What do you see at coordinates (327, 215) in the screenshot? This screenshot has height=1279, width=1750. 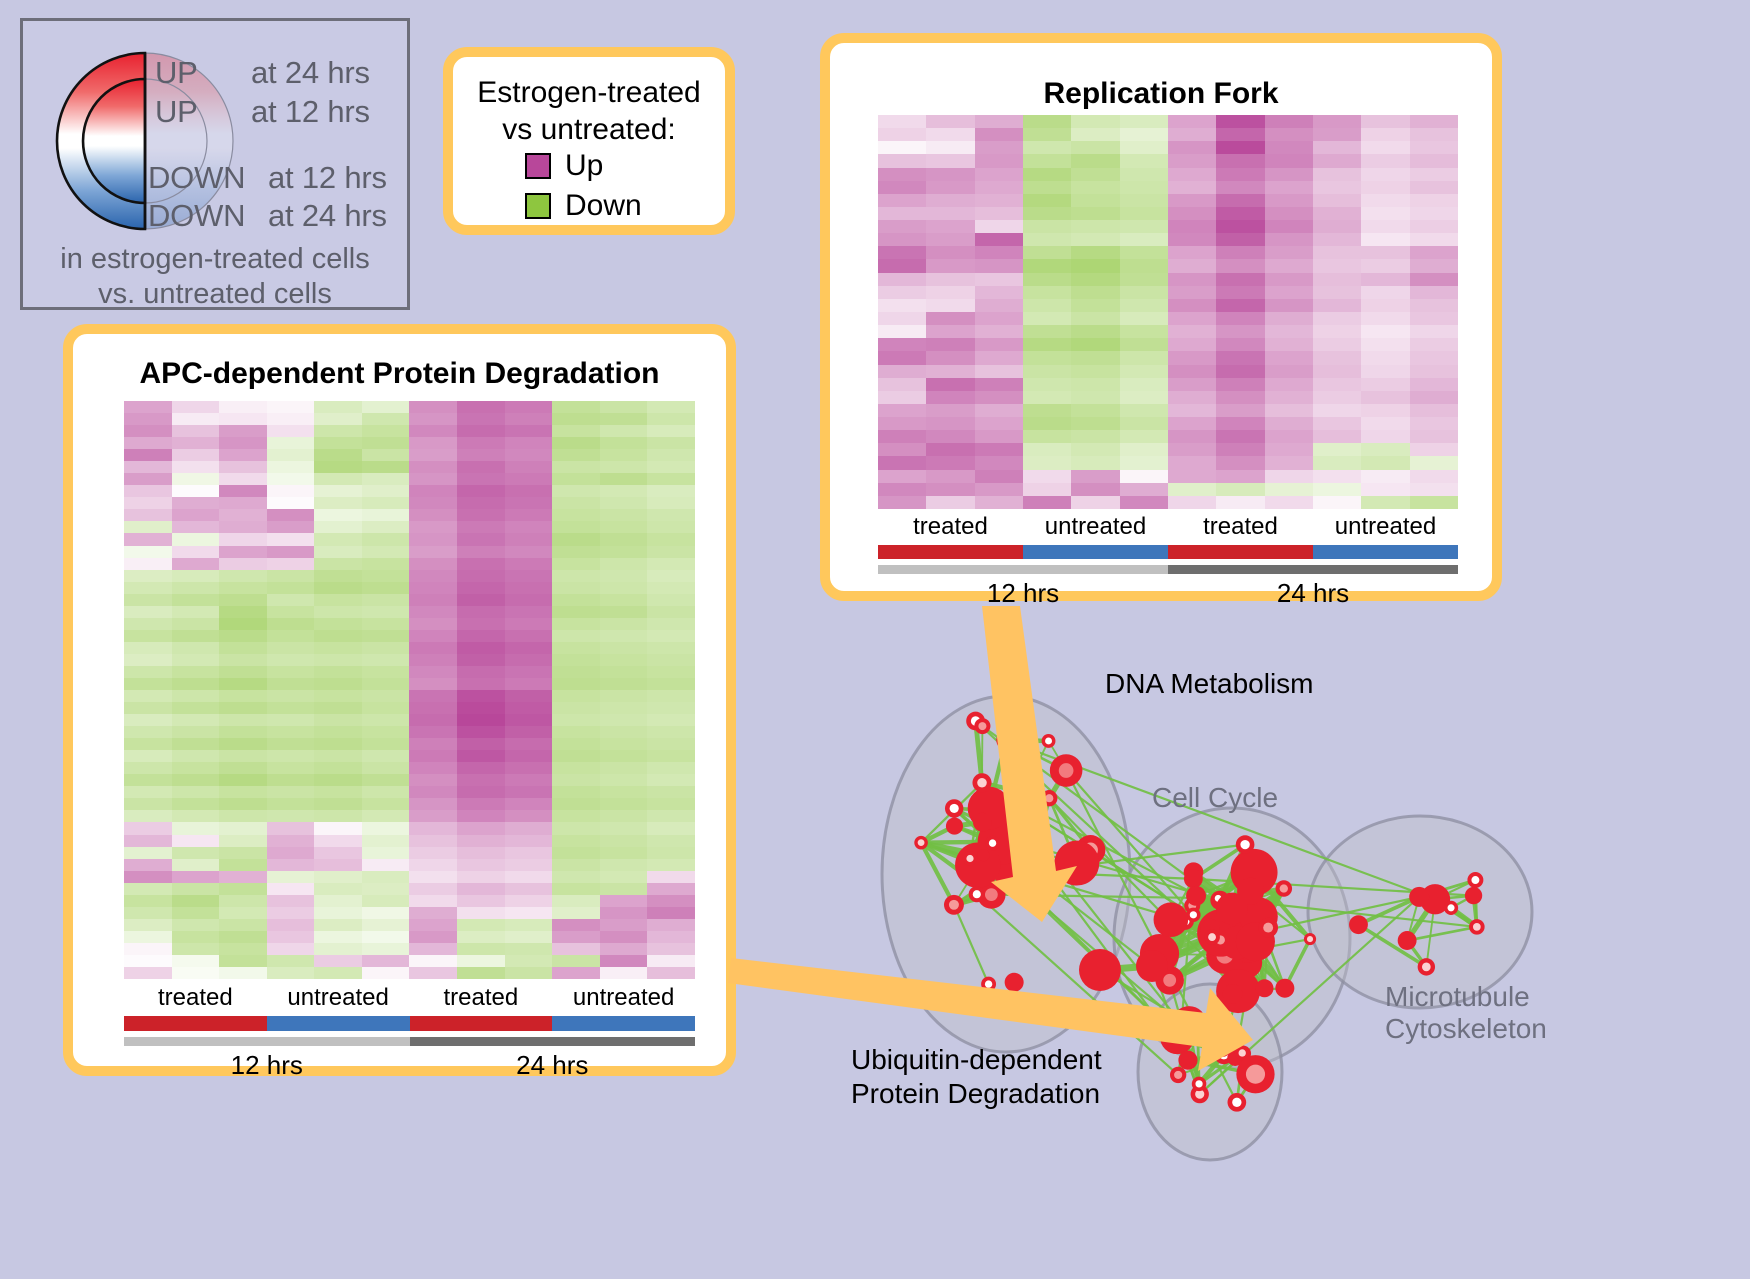 I see `wheel-row-3-time: at 24 hrs` at bounding box center [327, 215].